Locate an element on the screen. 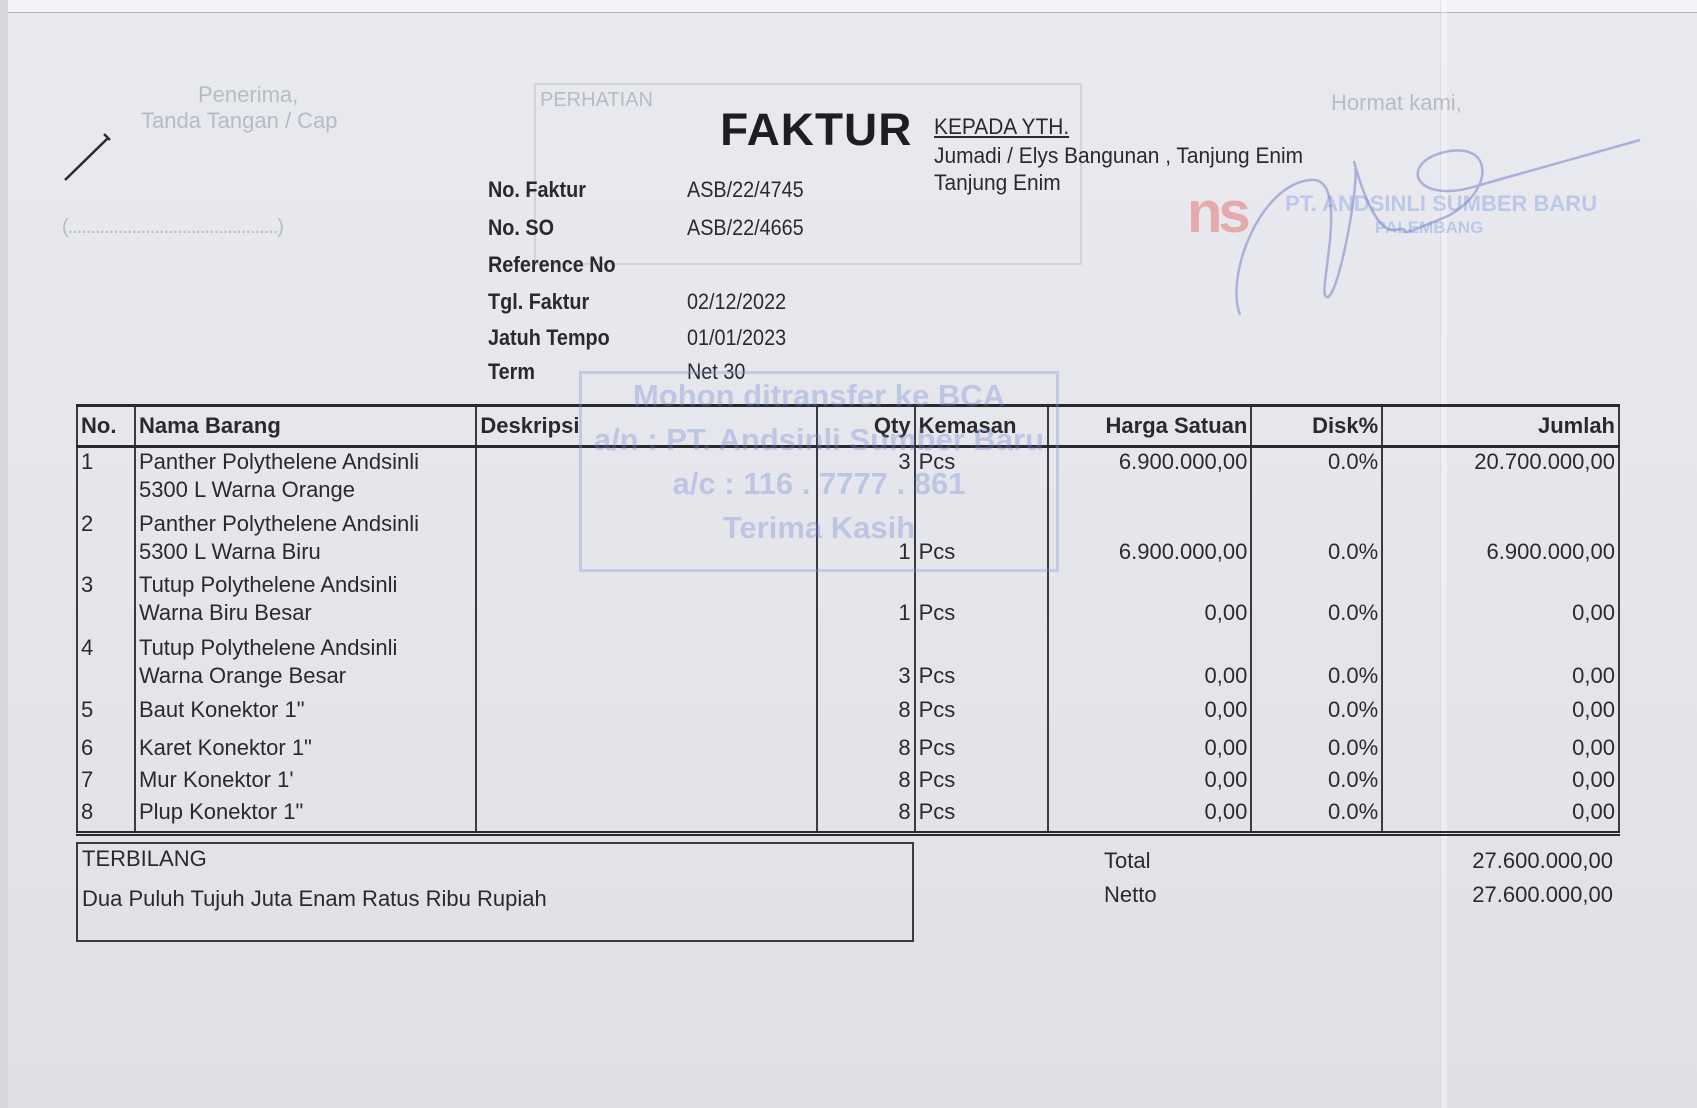 Image resolution: width=1697 pixels, height=1108 pixels. header-total: Jumlah is located at coordinates (1500, 426).